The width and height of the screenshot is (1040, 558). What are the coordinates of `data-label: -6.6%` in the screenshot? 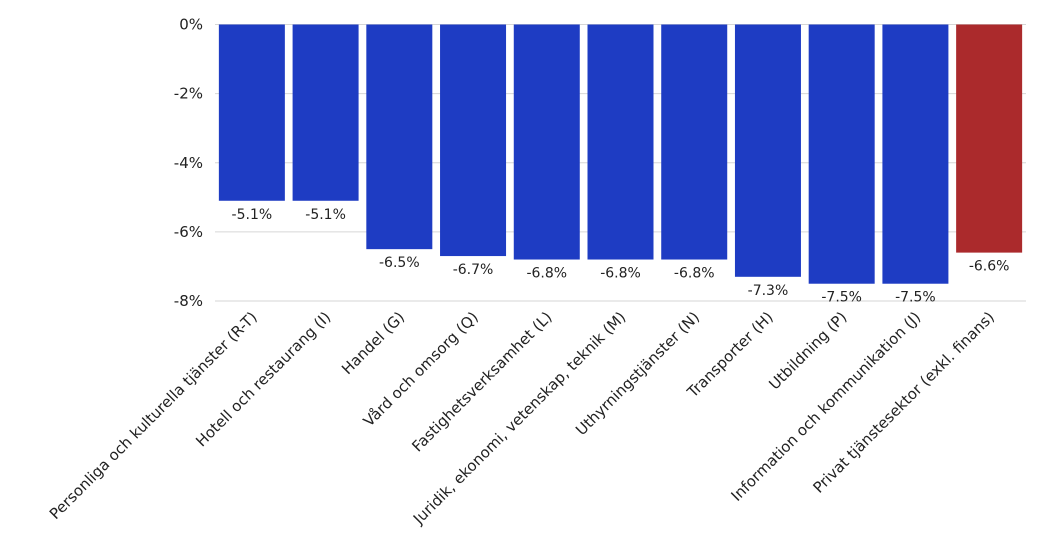 It's located at (989, 267).